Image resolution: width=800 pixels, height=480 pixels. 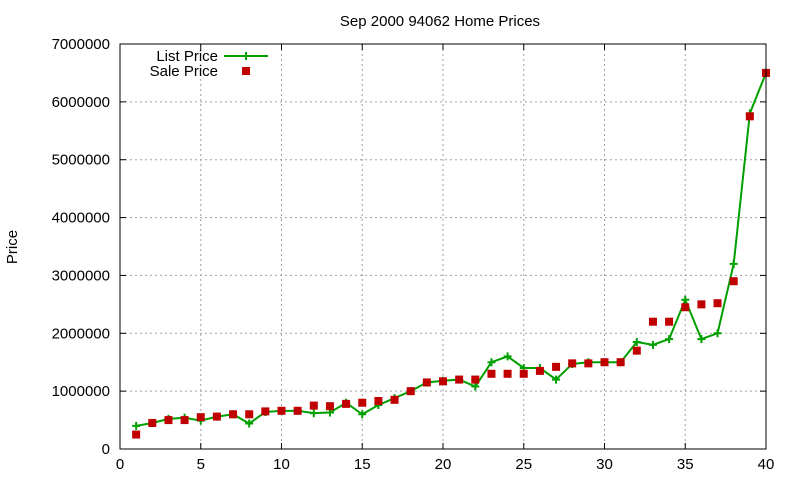 What do you see at coordinates (81, 44) in the screenshot?
I see `y-tick-label: 7000000` at bounding box center [81, 44].